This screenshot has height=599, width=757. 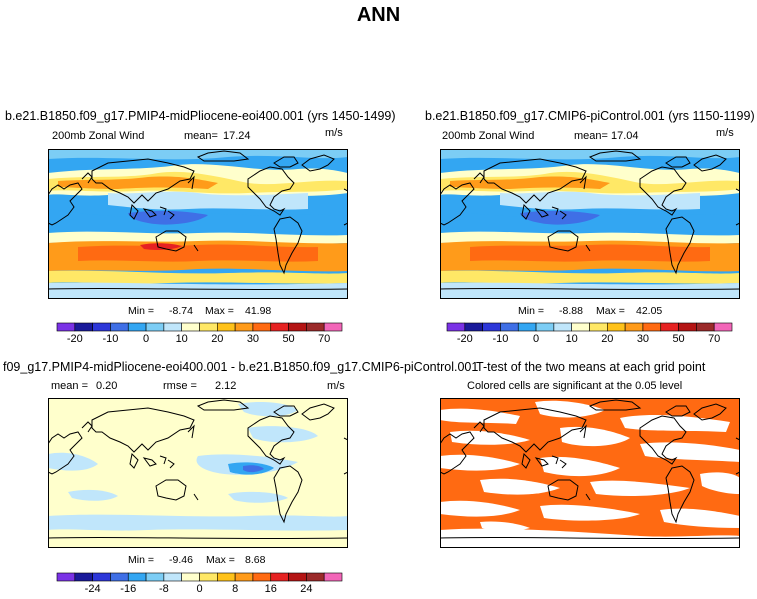 I want to click on mean-value-tl: 17.24, so click(x=237, y=136).